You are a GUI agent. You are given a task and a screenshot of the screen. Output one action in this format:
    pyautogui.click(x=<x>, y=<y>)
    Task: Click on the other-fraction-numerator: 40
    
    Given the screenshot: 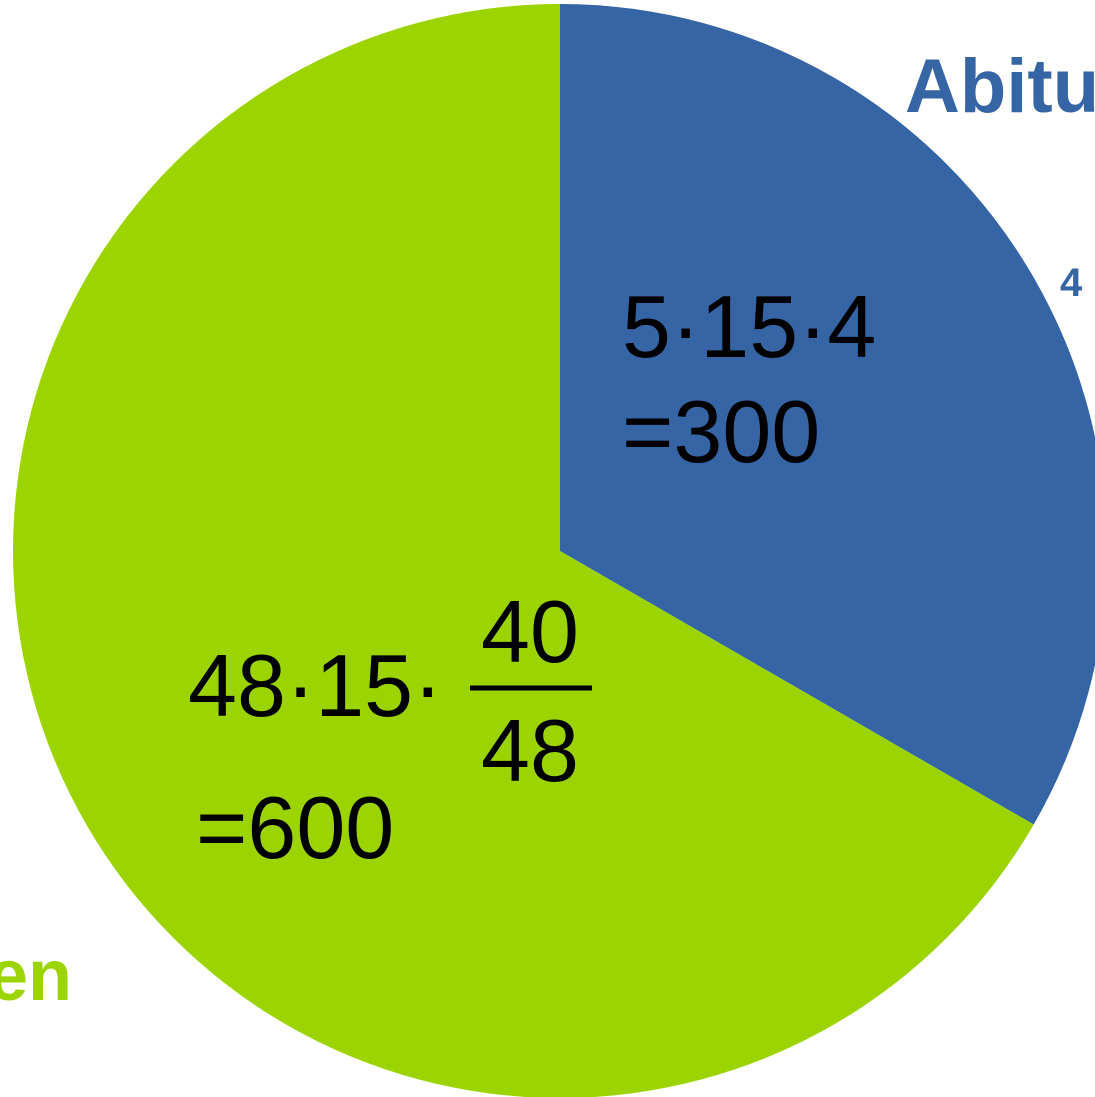 What is the action you would take?
    pyautogui.click(x=530, y=631)
    